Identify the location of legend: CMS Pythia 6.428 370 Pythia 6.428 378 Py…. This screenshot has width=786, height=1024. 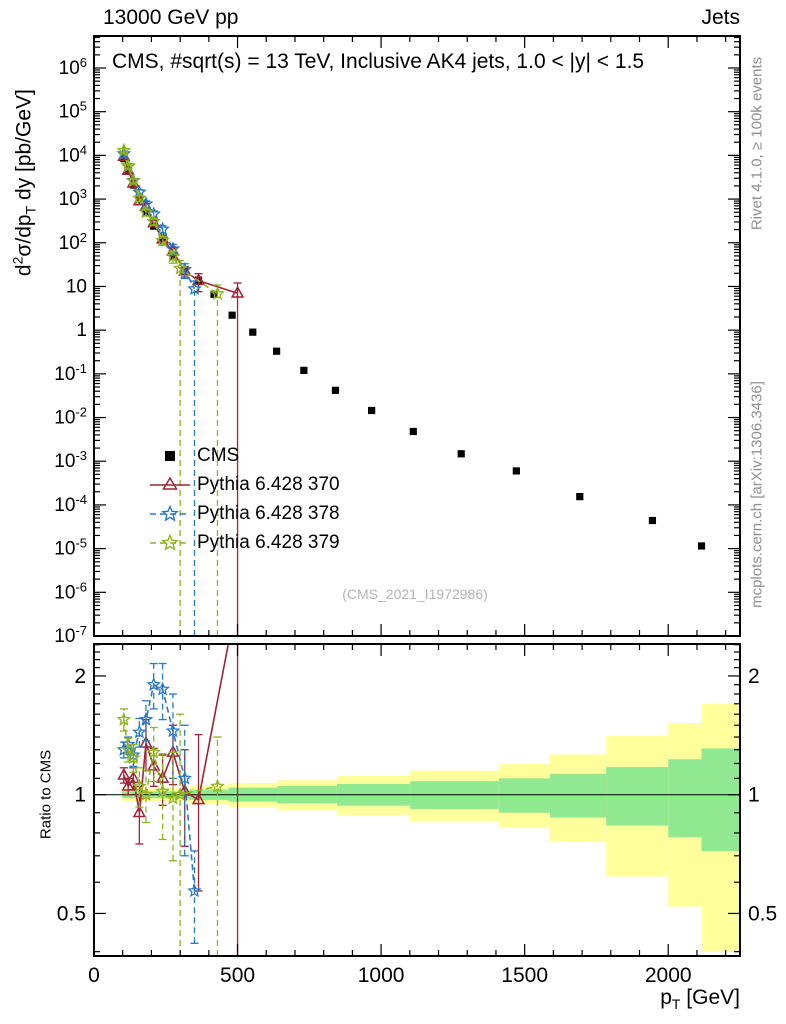
(243, 499).